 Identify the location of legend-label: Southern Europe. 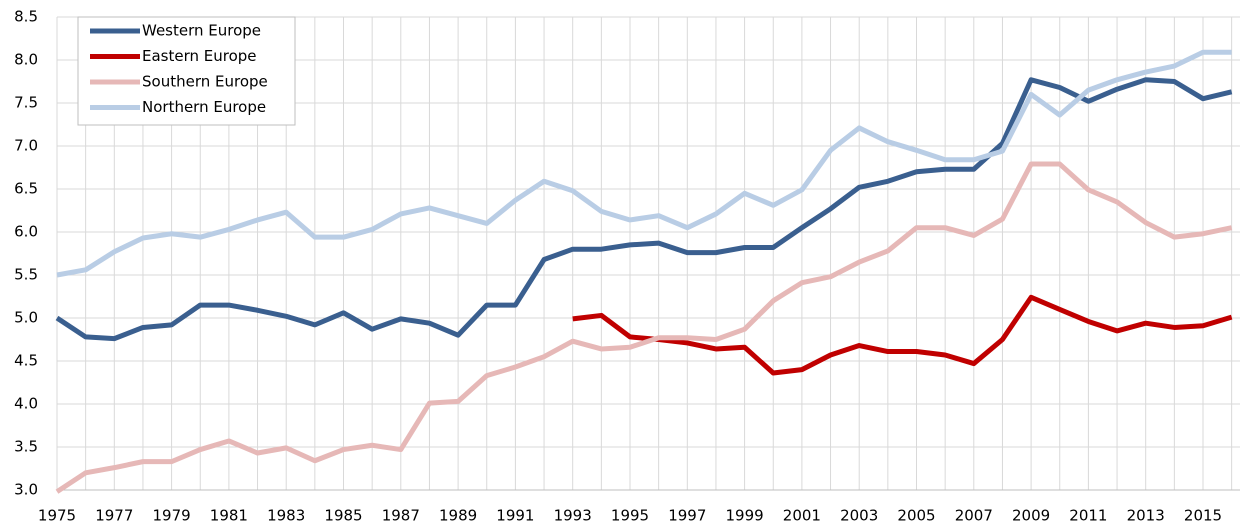
(205, 82).